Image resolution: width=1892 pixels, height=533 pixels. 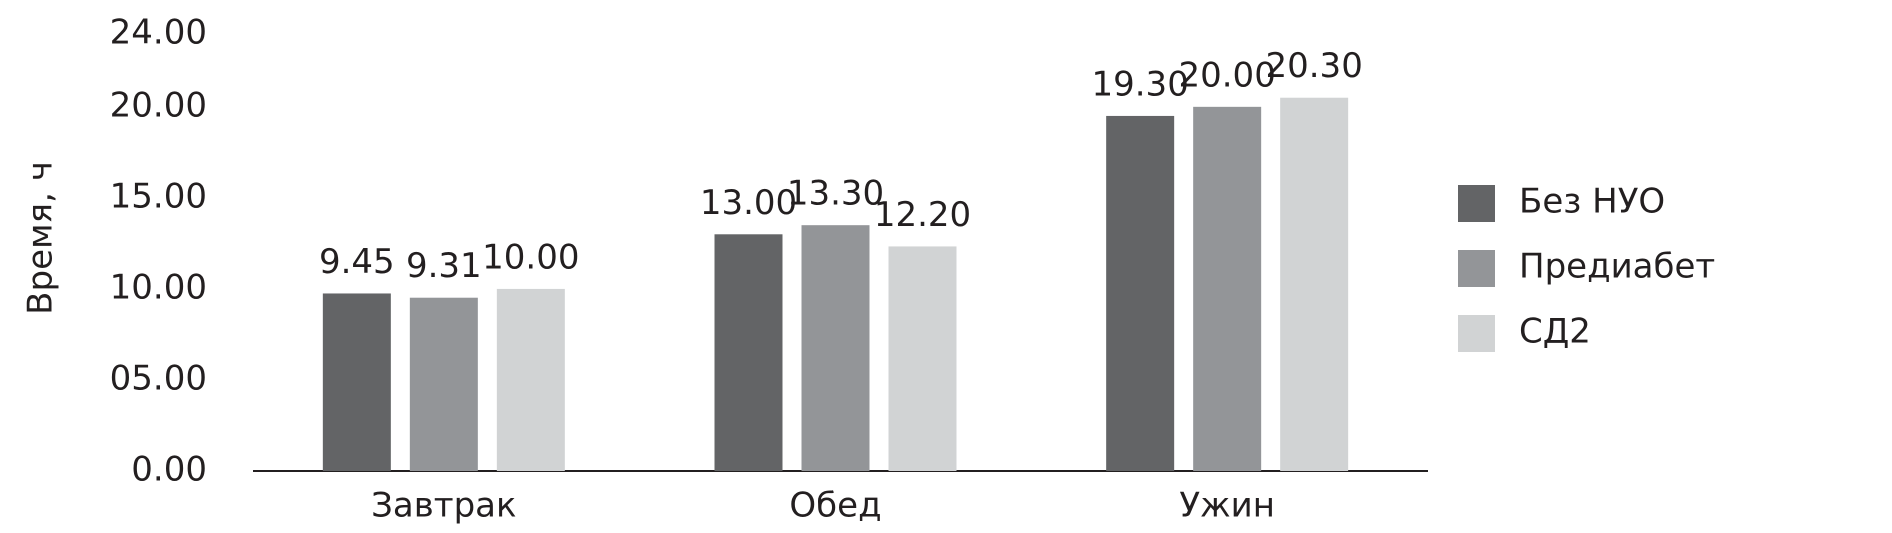 What do you see at coordinates (444, 266) in the screenshot?
I see `value-label: 9.31` at bounding box center [444, 266].